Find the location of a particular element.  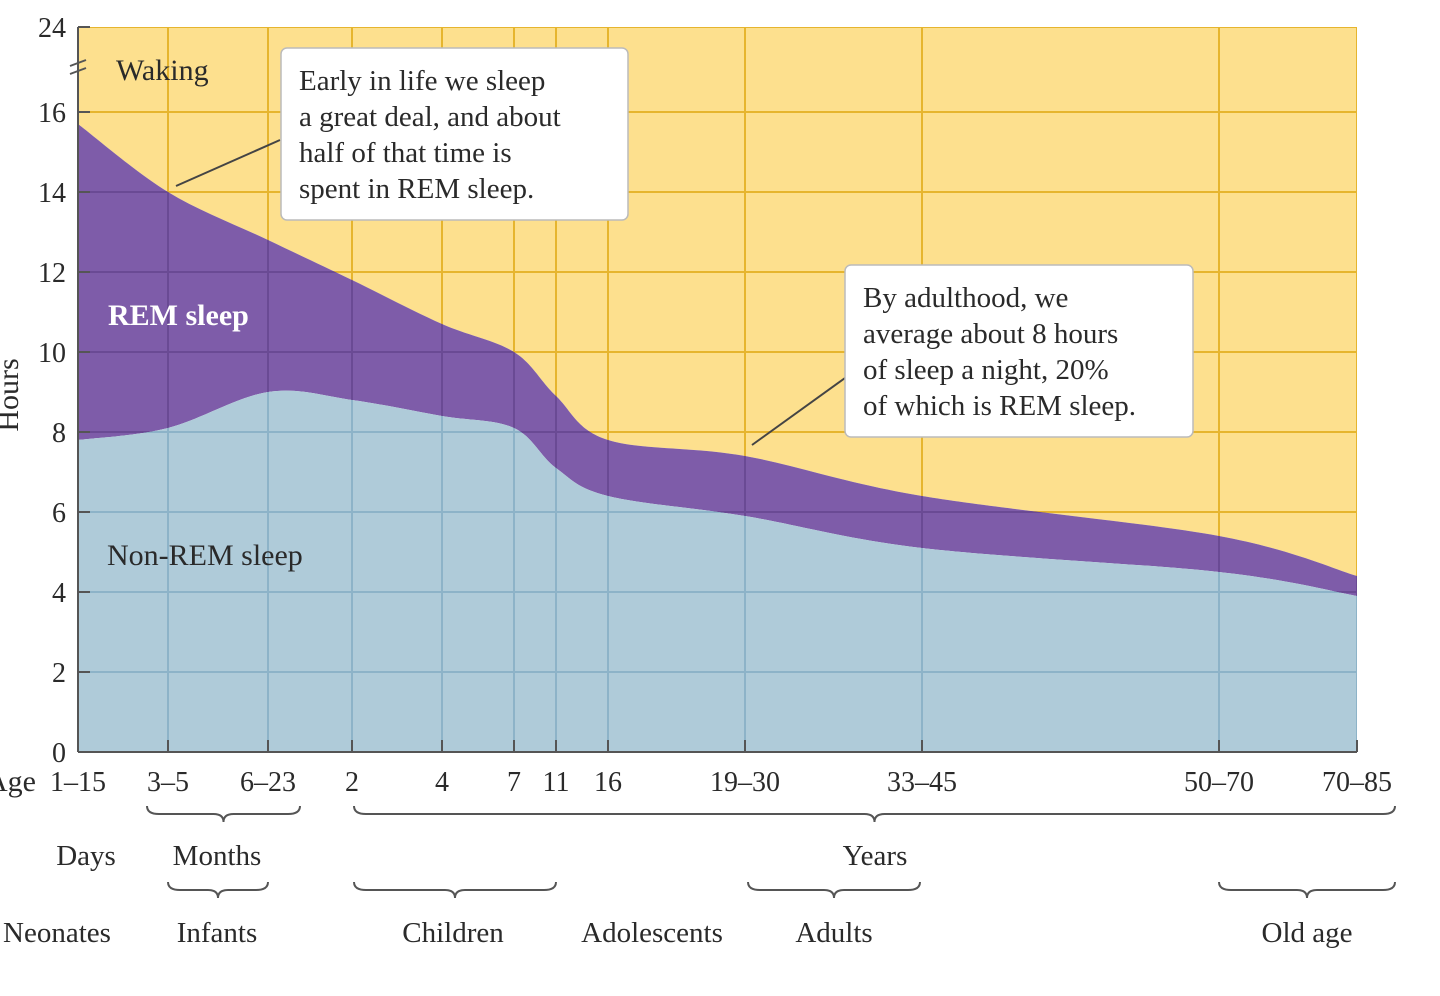

x-tick-label: 2 is located at coordinates (352, 782).